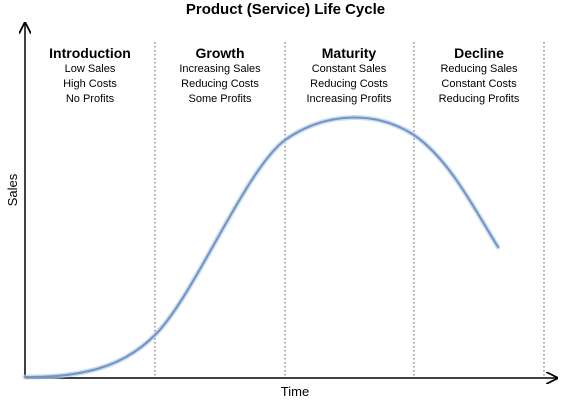 This screenshot has width=571, height=403. Describe the element at coordinates (220, 69) in the screenshot. I see `stage-detail: Increasing Sales` at that location.